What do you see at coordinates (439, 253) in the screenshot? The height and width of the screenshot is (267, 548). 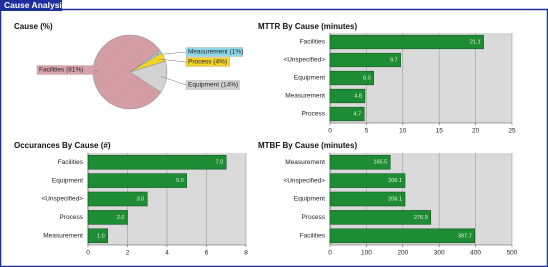 I see `x-tick-label: 300` at bounding box center [439, 253].